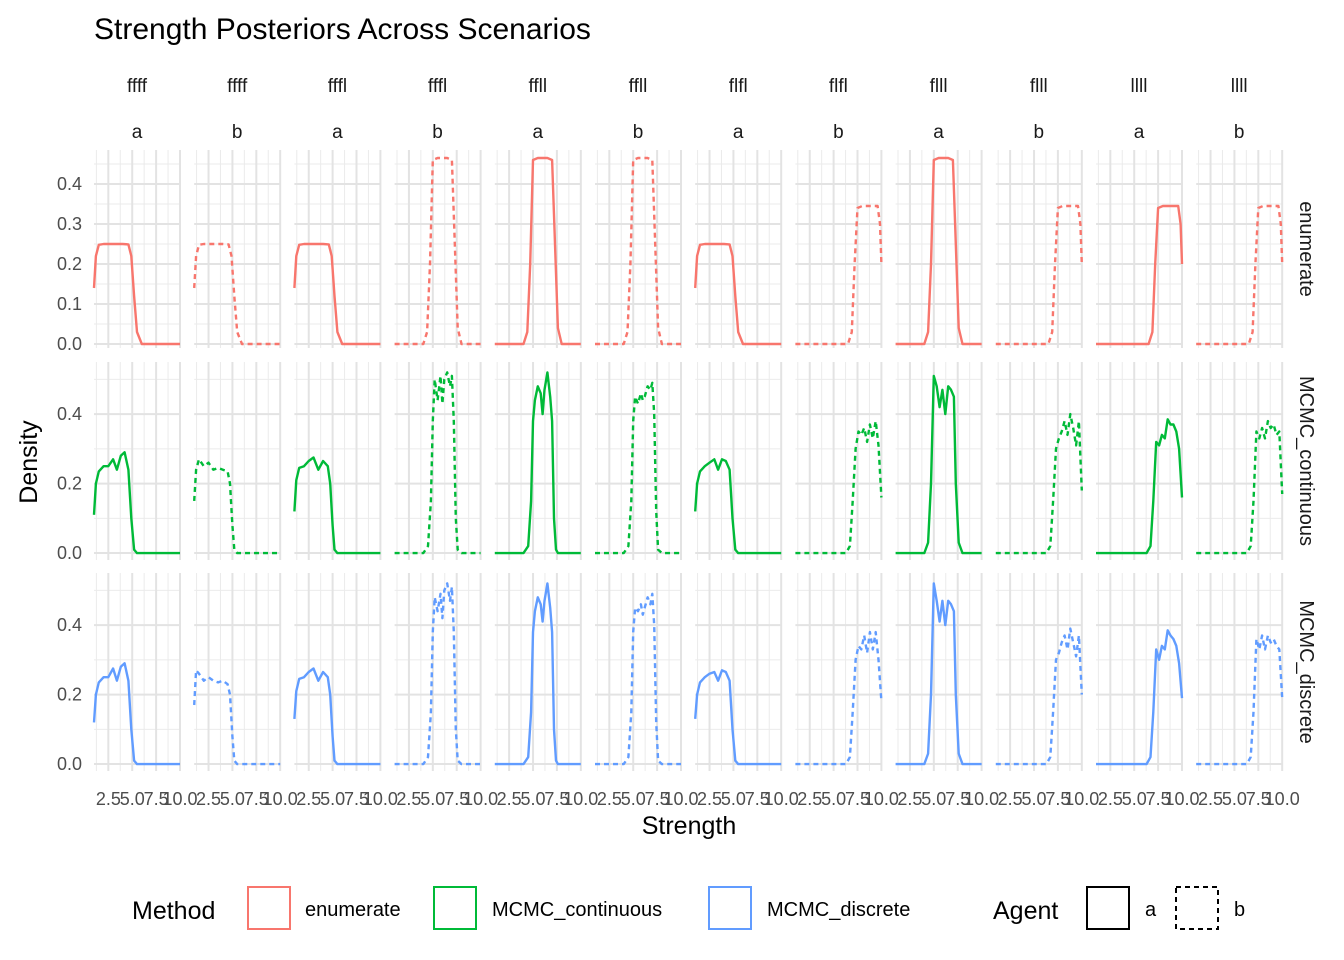 This screenshot has width=1344, height=960. I want to click on legend-key-agent-b, so click(1197, 908).